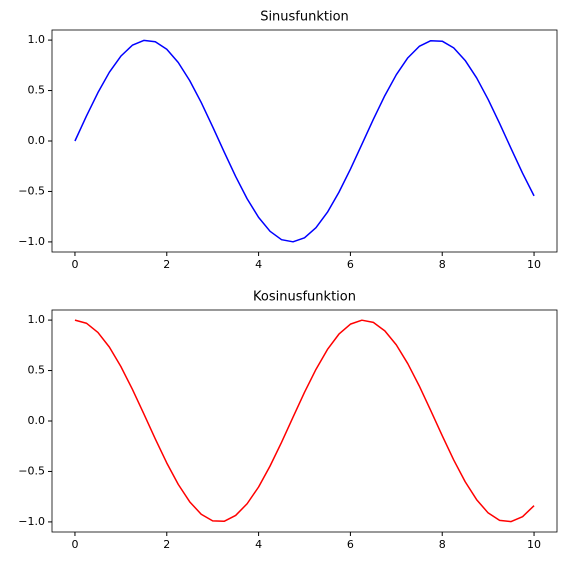 The image size is (566, 566). What do you see at coordinates (304, 17) in the screenshot?
I see `chart-title: Sinusfunktion` at bounding box center [304, 17].